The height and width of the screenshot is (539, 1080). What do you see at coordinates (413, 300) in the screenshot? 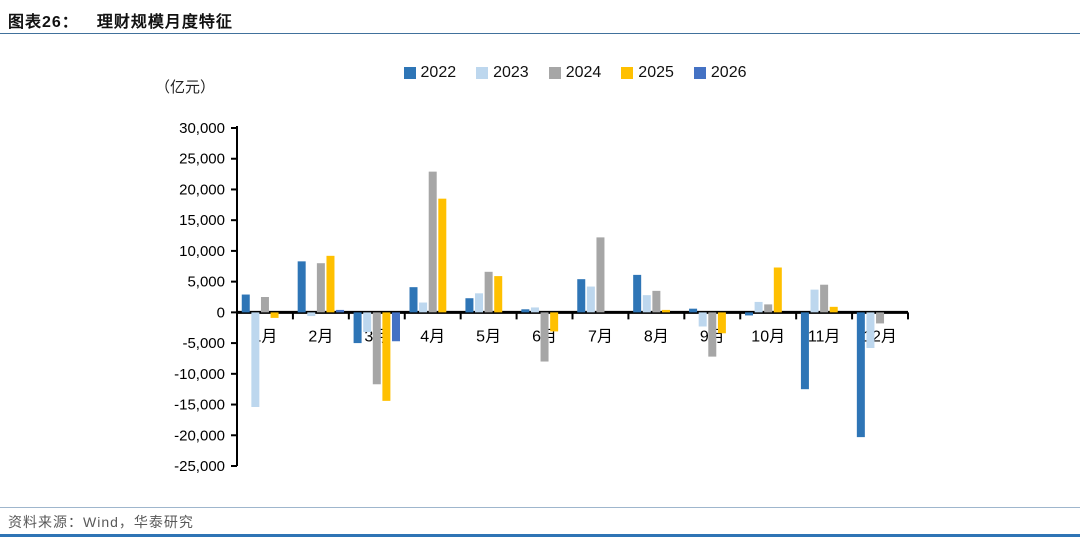
I see `bar-2022-4月` at bounding box center [413, 300].